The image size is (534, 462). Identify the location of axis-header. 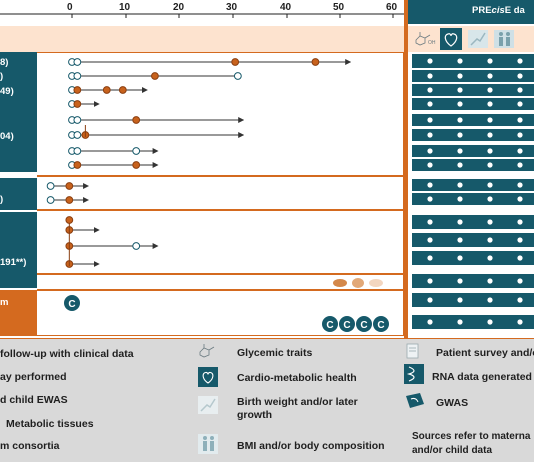
(202, 13).